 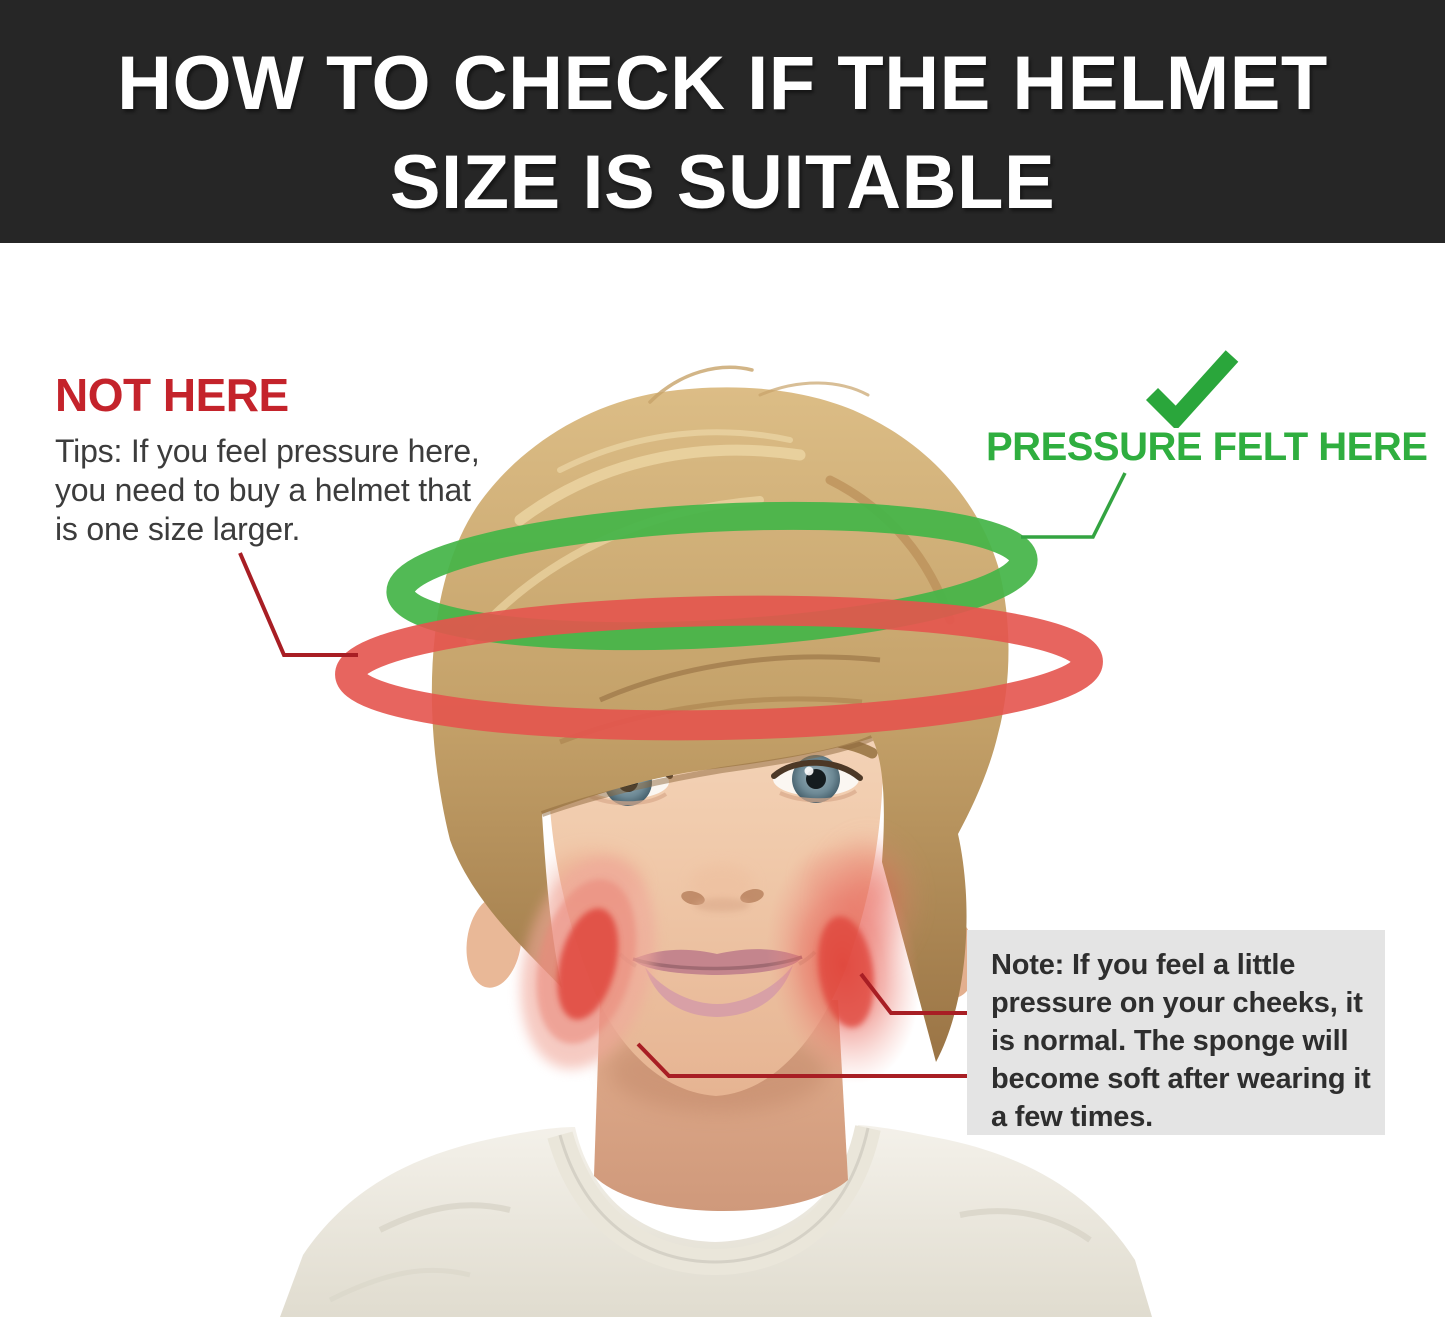 I want to click on note-line: a few times., so click(x=1072, y=1117).